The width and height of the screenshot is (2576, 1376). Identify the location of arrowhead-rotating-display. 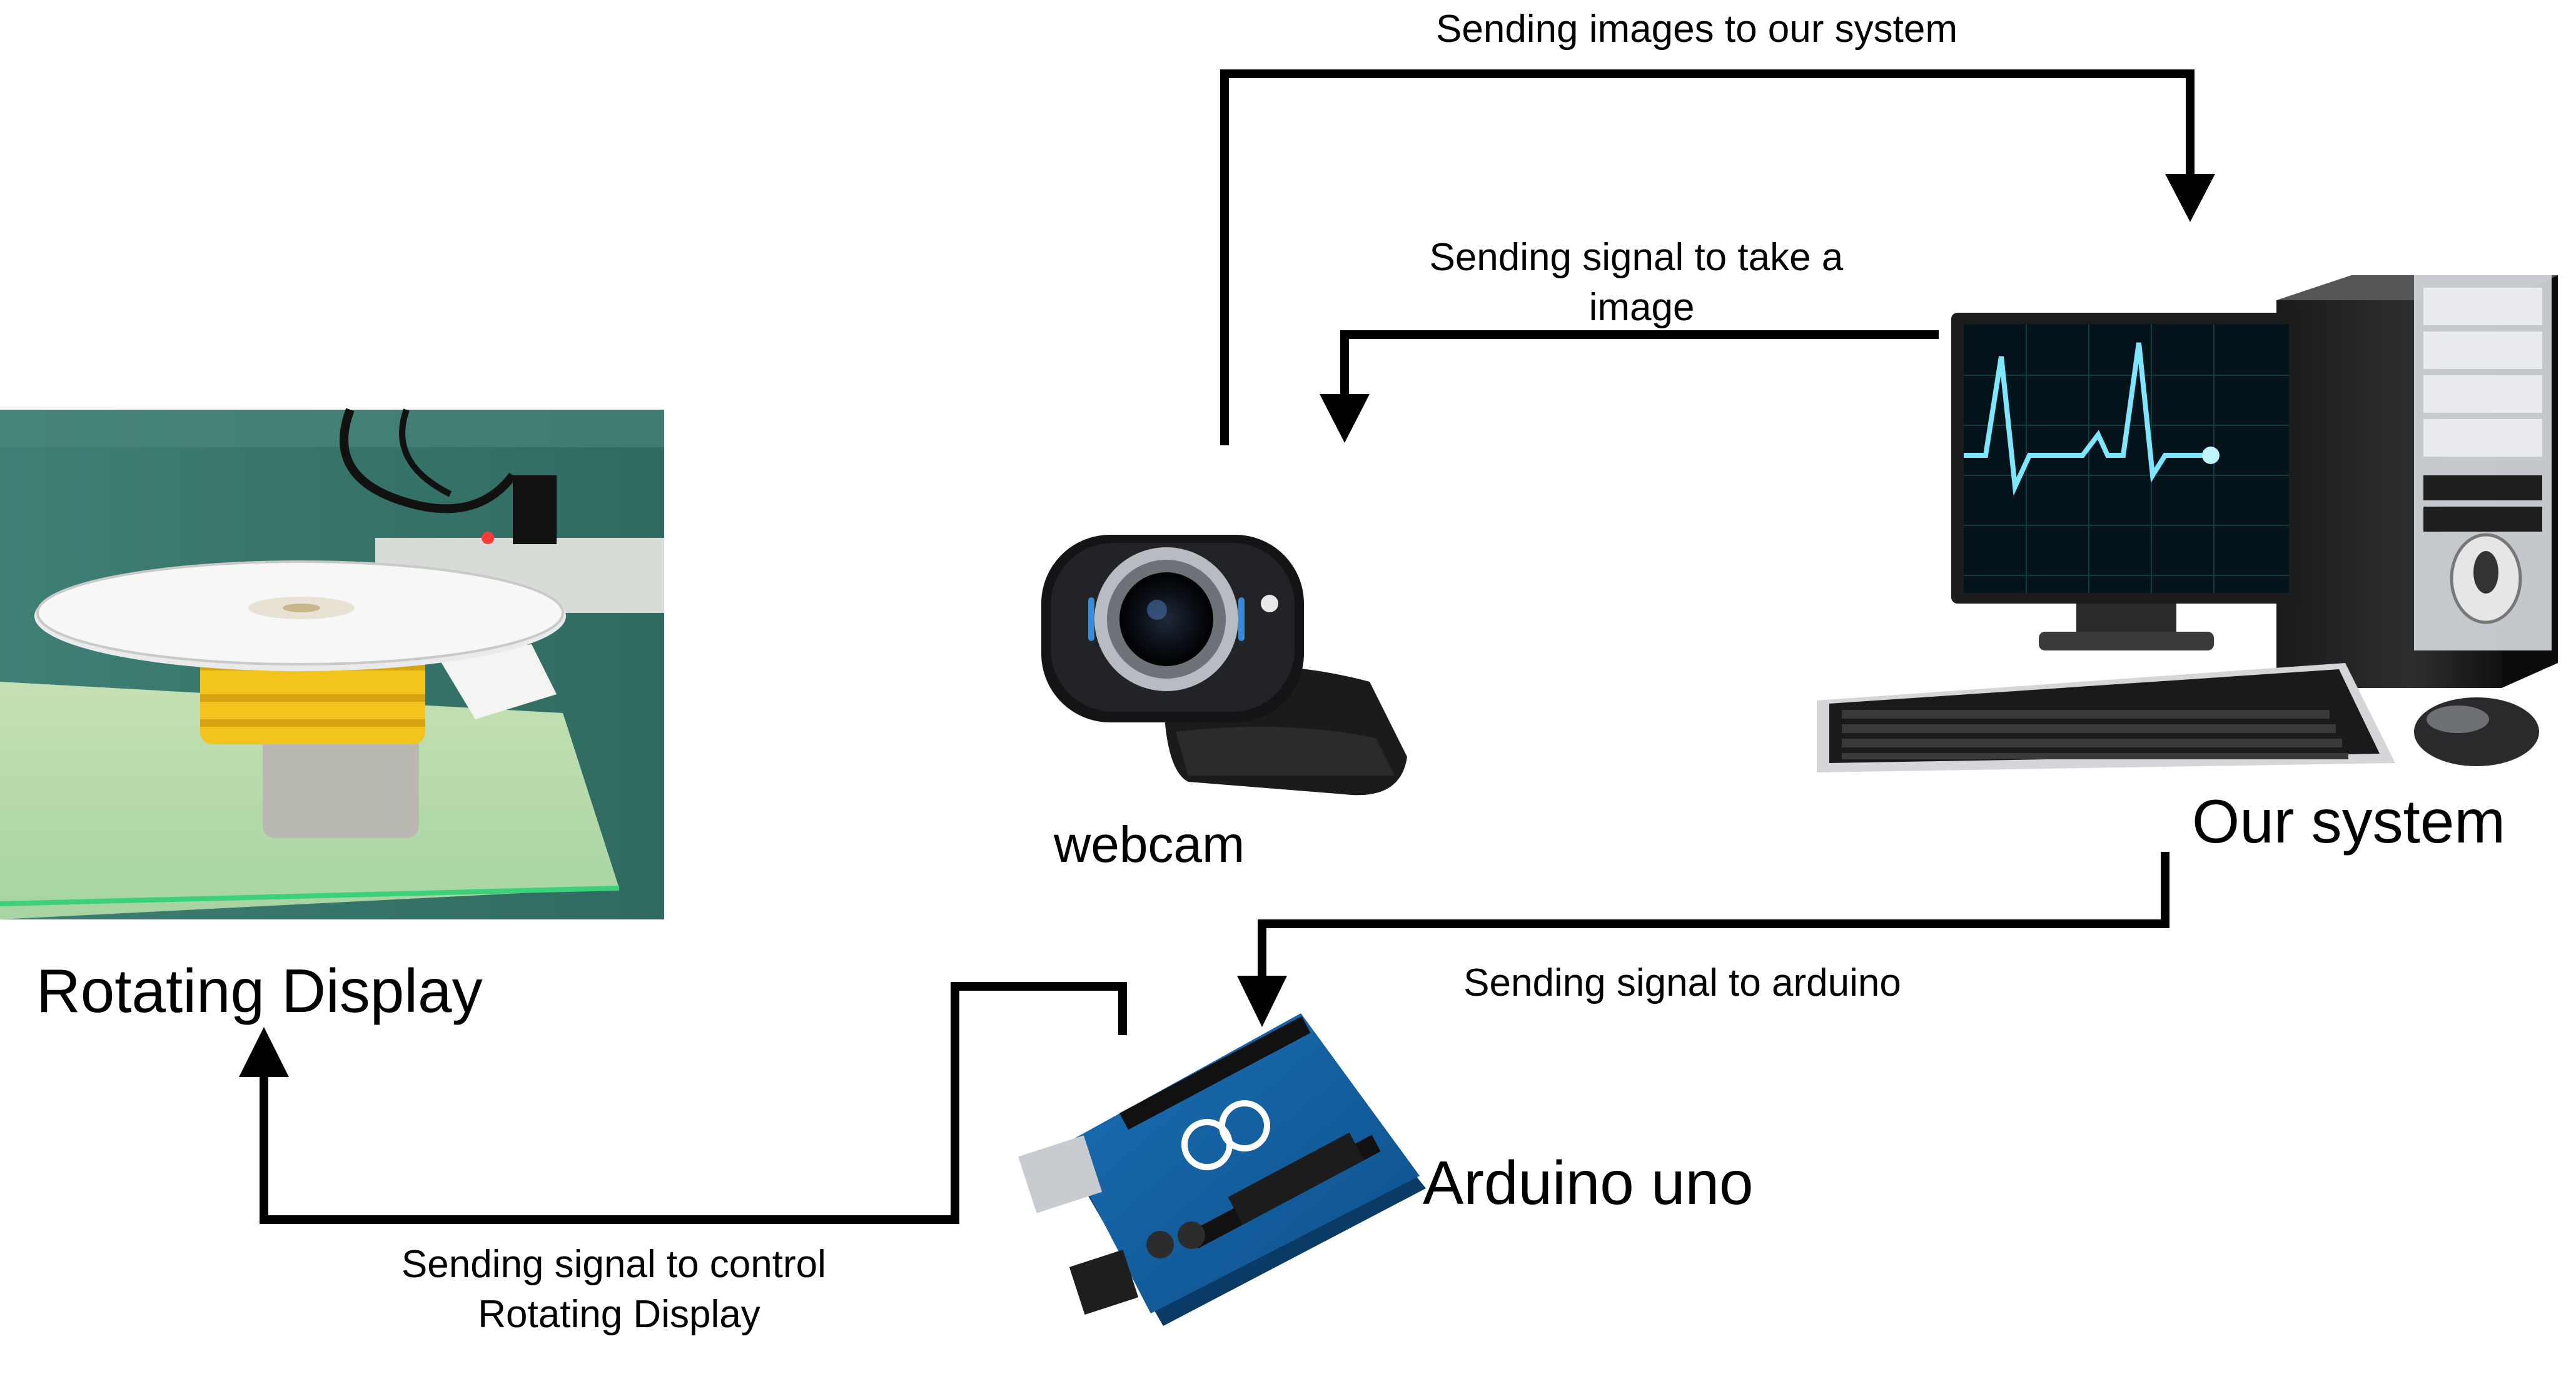
(264, 1052).